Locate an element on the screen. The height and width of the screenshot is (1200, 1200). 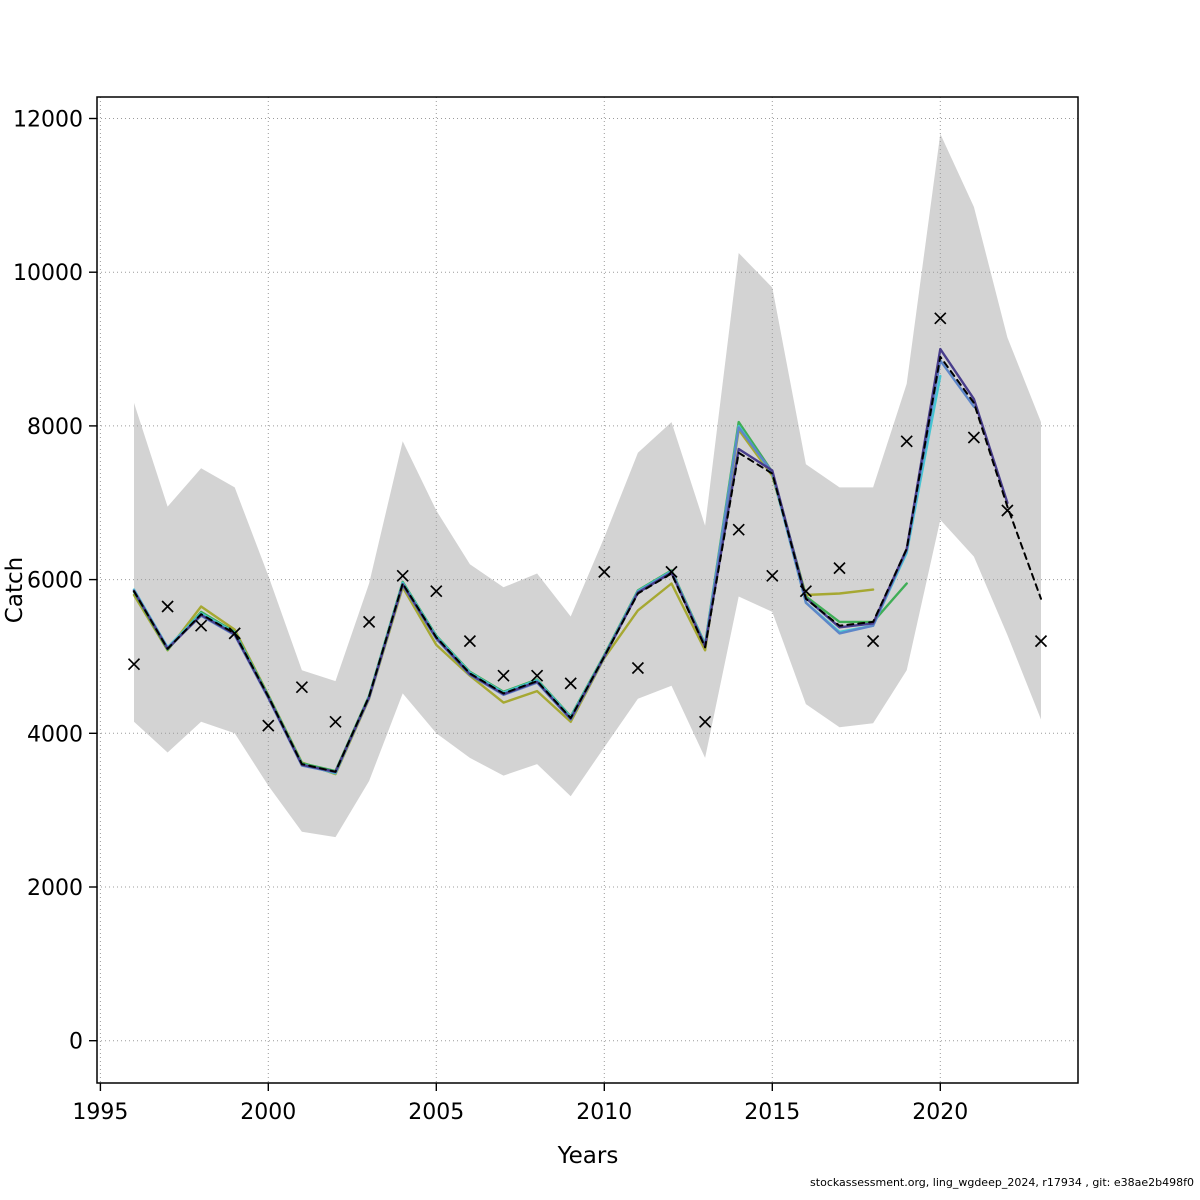
y-axis-title: Catch is located at coordinates (15, 590).